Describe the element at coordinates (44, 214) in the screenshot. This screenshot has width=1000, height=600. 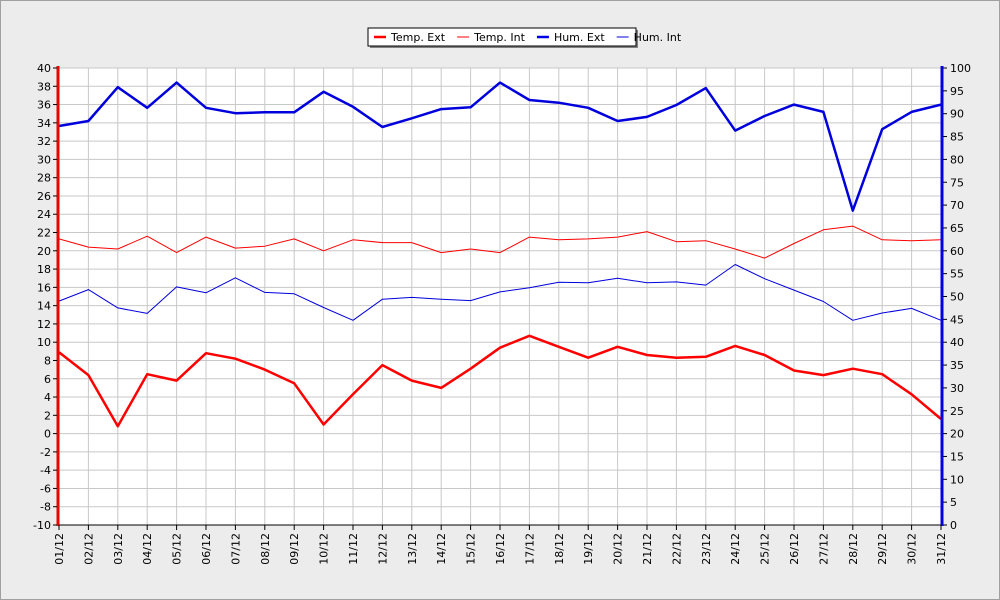
I see `y-tick-label: 24` at that location.